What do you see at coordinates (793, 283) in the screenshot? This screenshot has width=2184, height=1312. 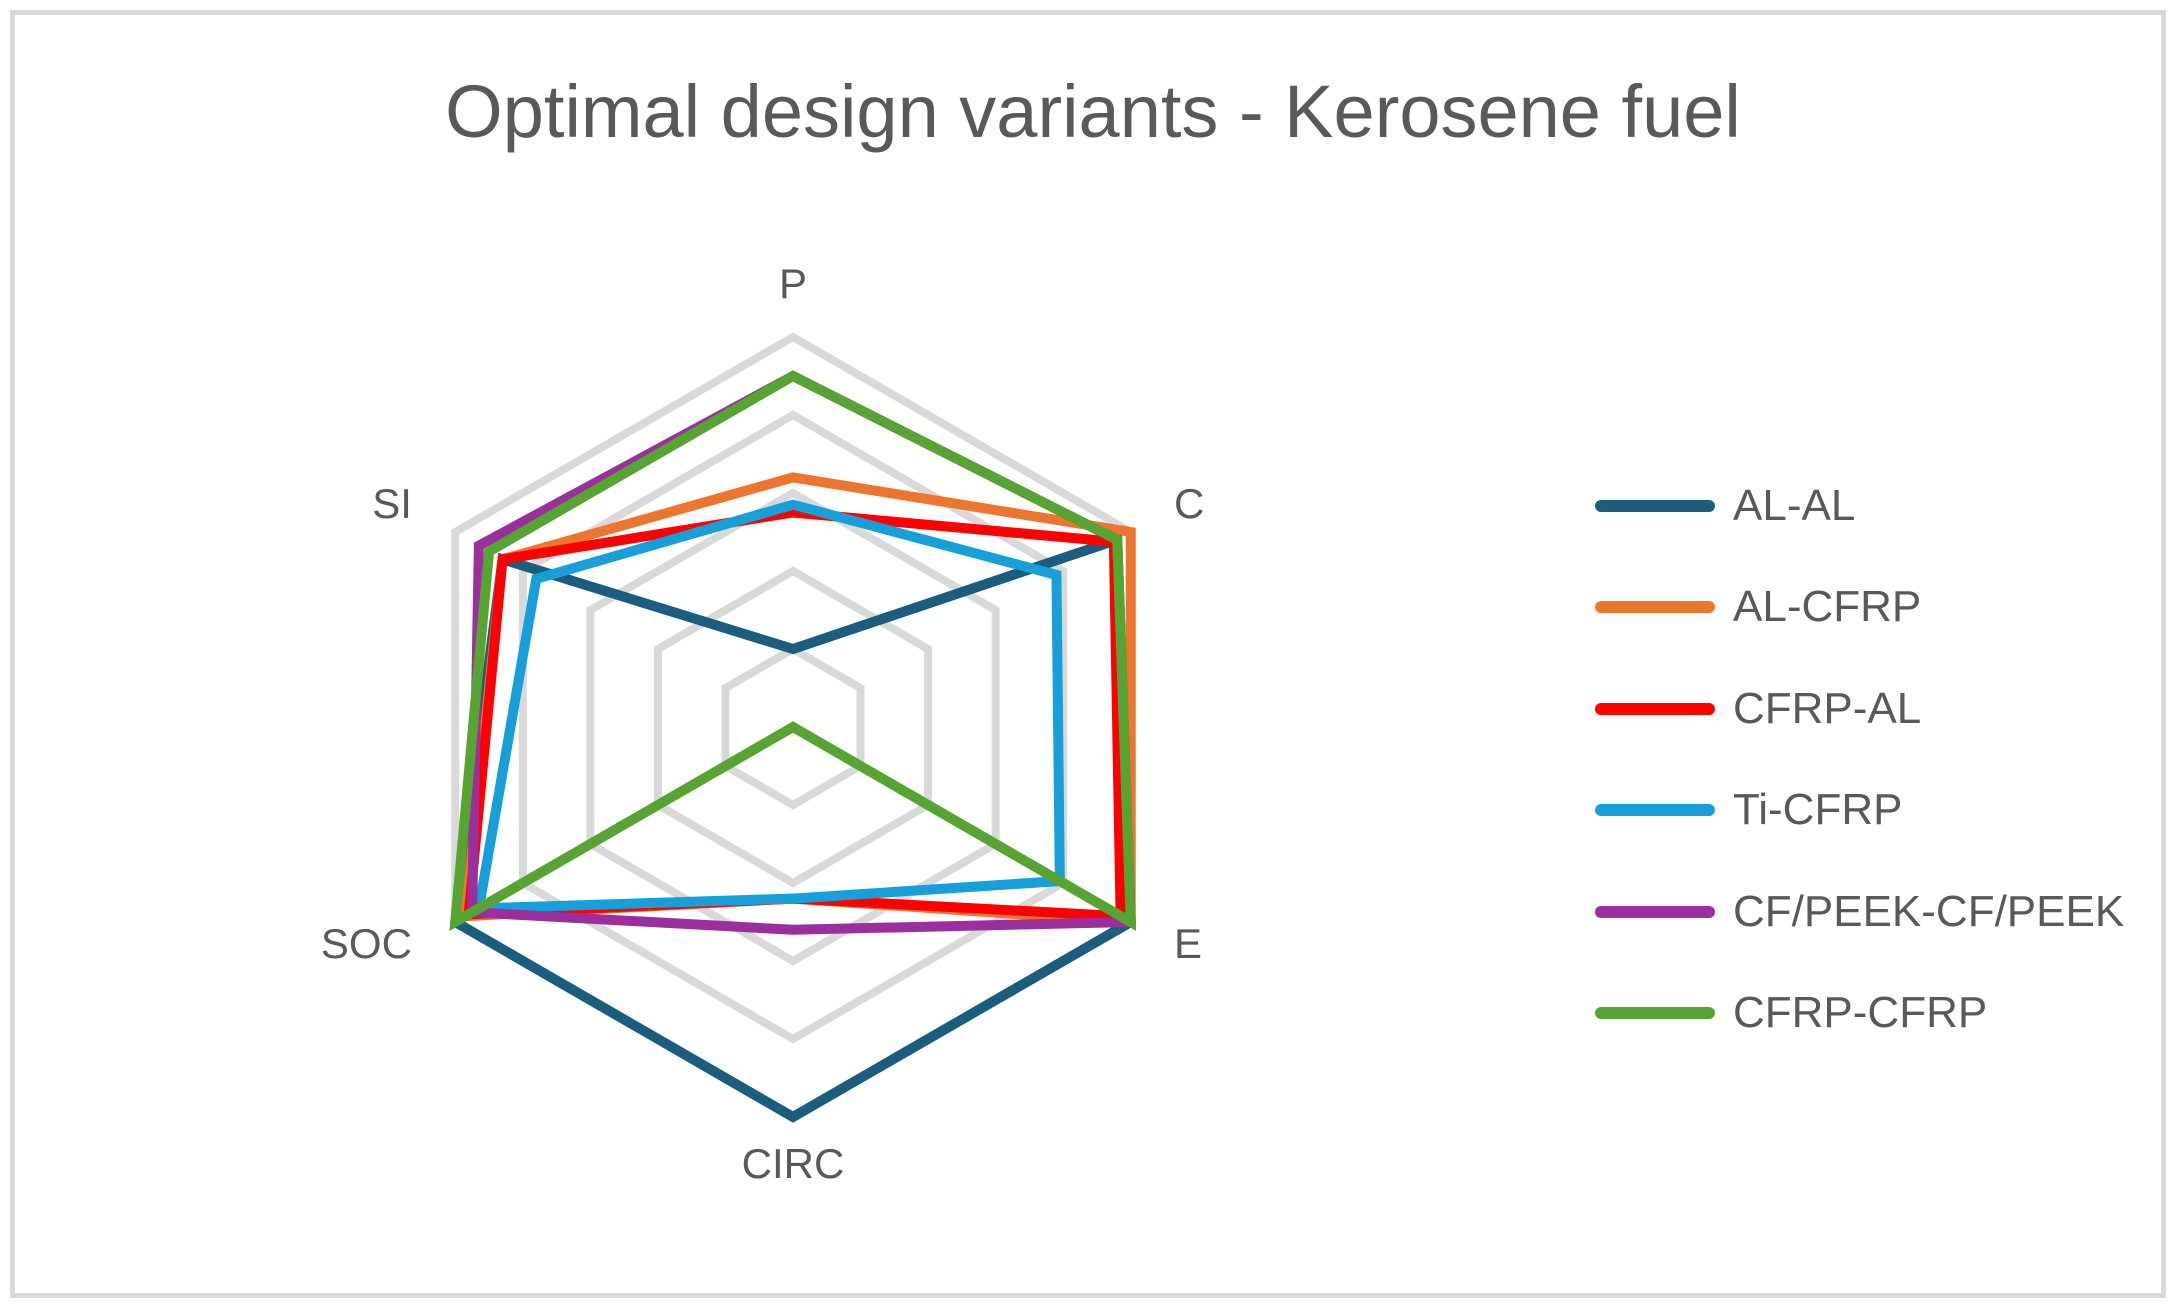 I see `axis-label-p: P` at bounding box center [793, 283].